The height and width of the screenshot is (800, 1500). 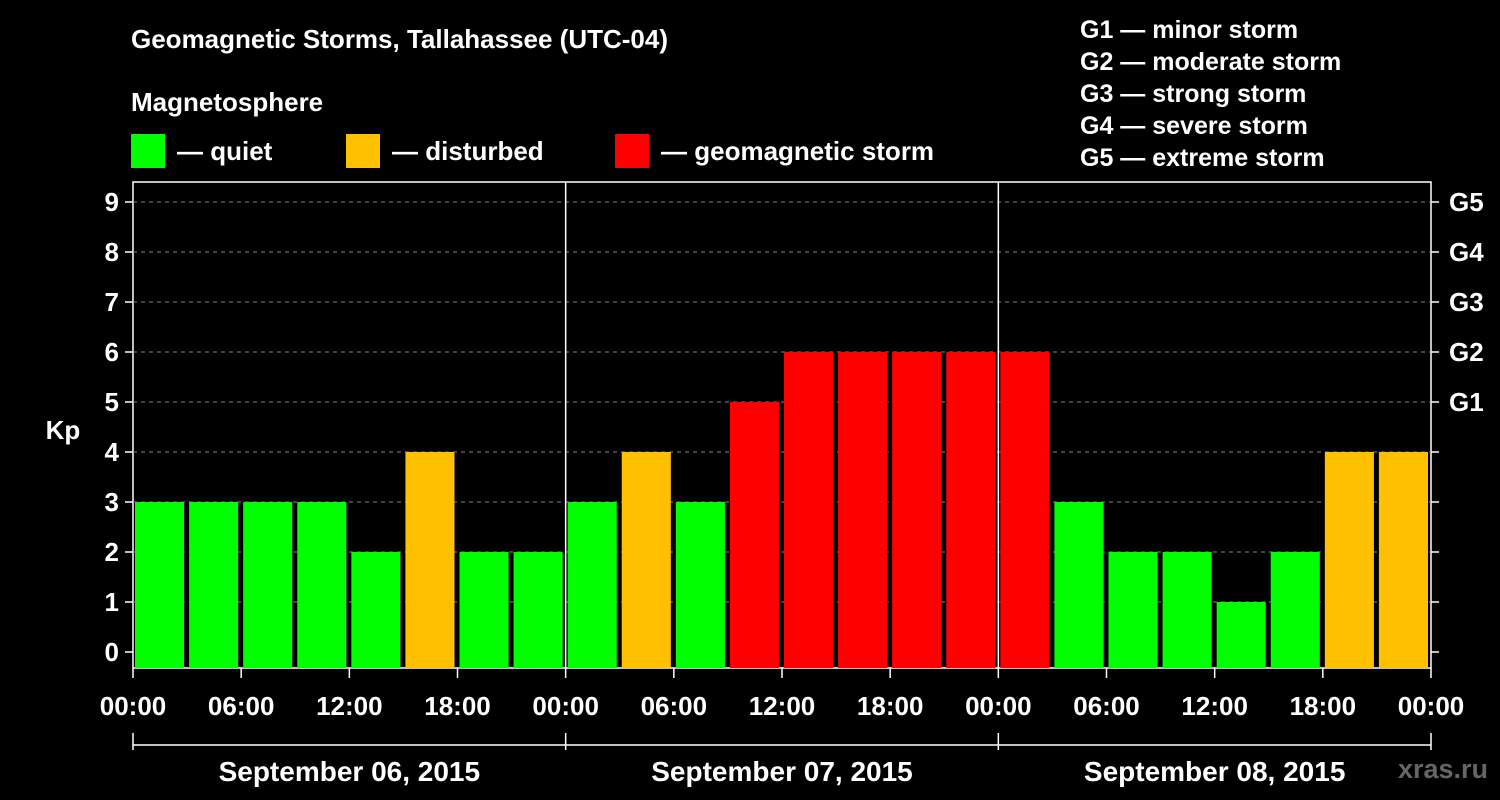 I want to click on scale-item-g3: G3 — strong storm, so click(x=1193, y=94).